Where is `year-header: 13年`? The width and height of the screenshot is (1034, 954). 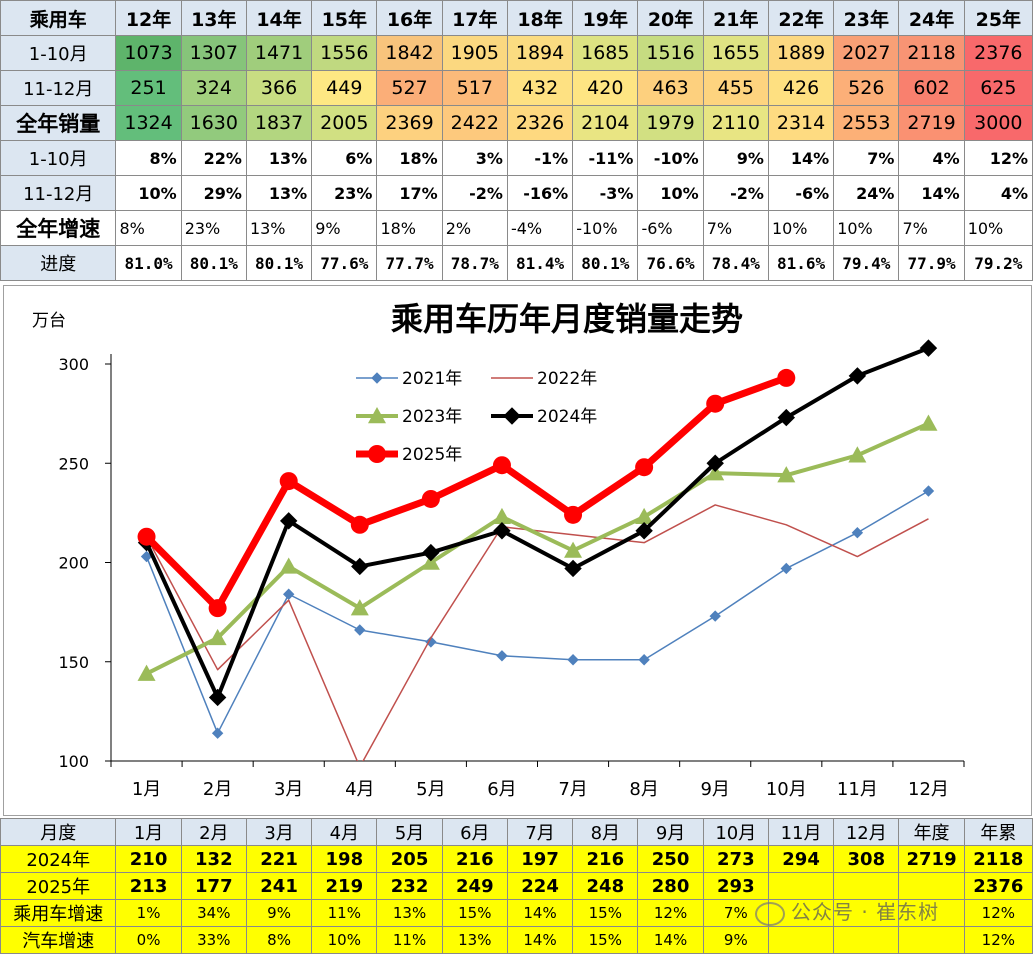
year-header: 13年 is located at coordinates (213, 18).